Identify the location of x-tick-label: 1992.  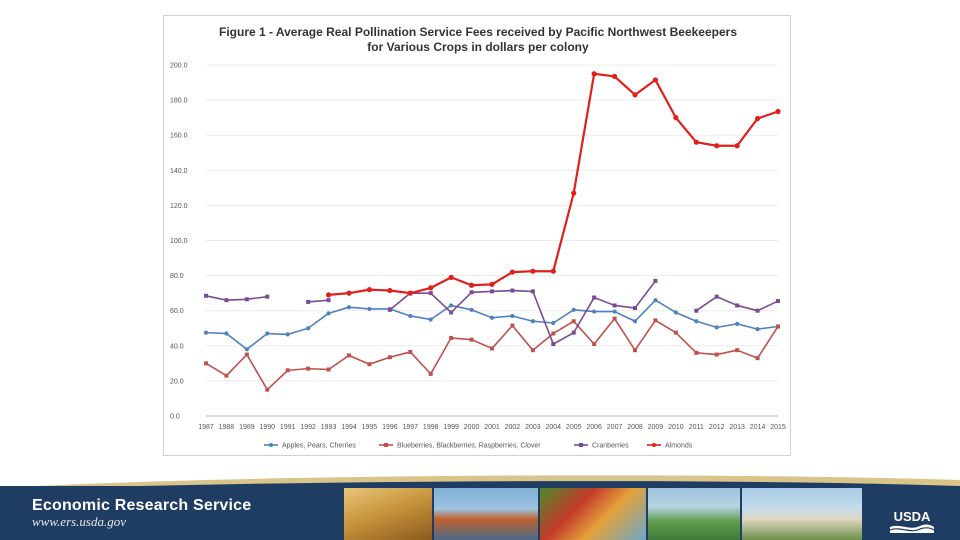
(308, 427).